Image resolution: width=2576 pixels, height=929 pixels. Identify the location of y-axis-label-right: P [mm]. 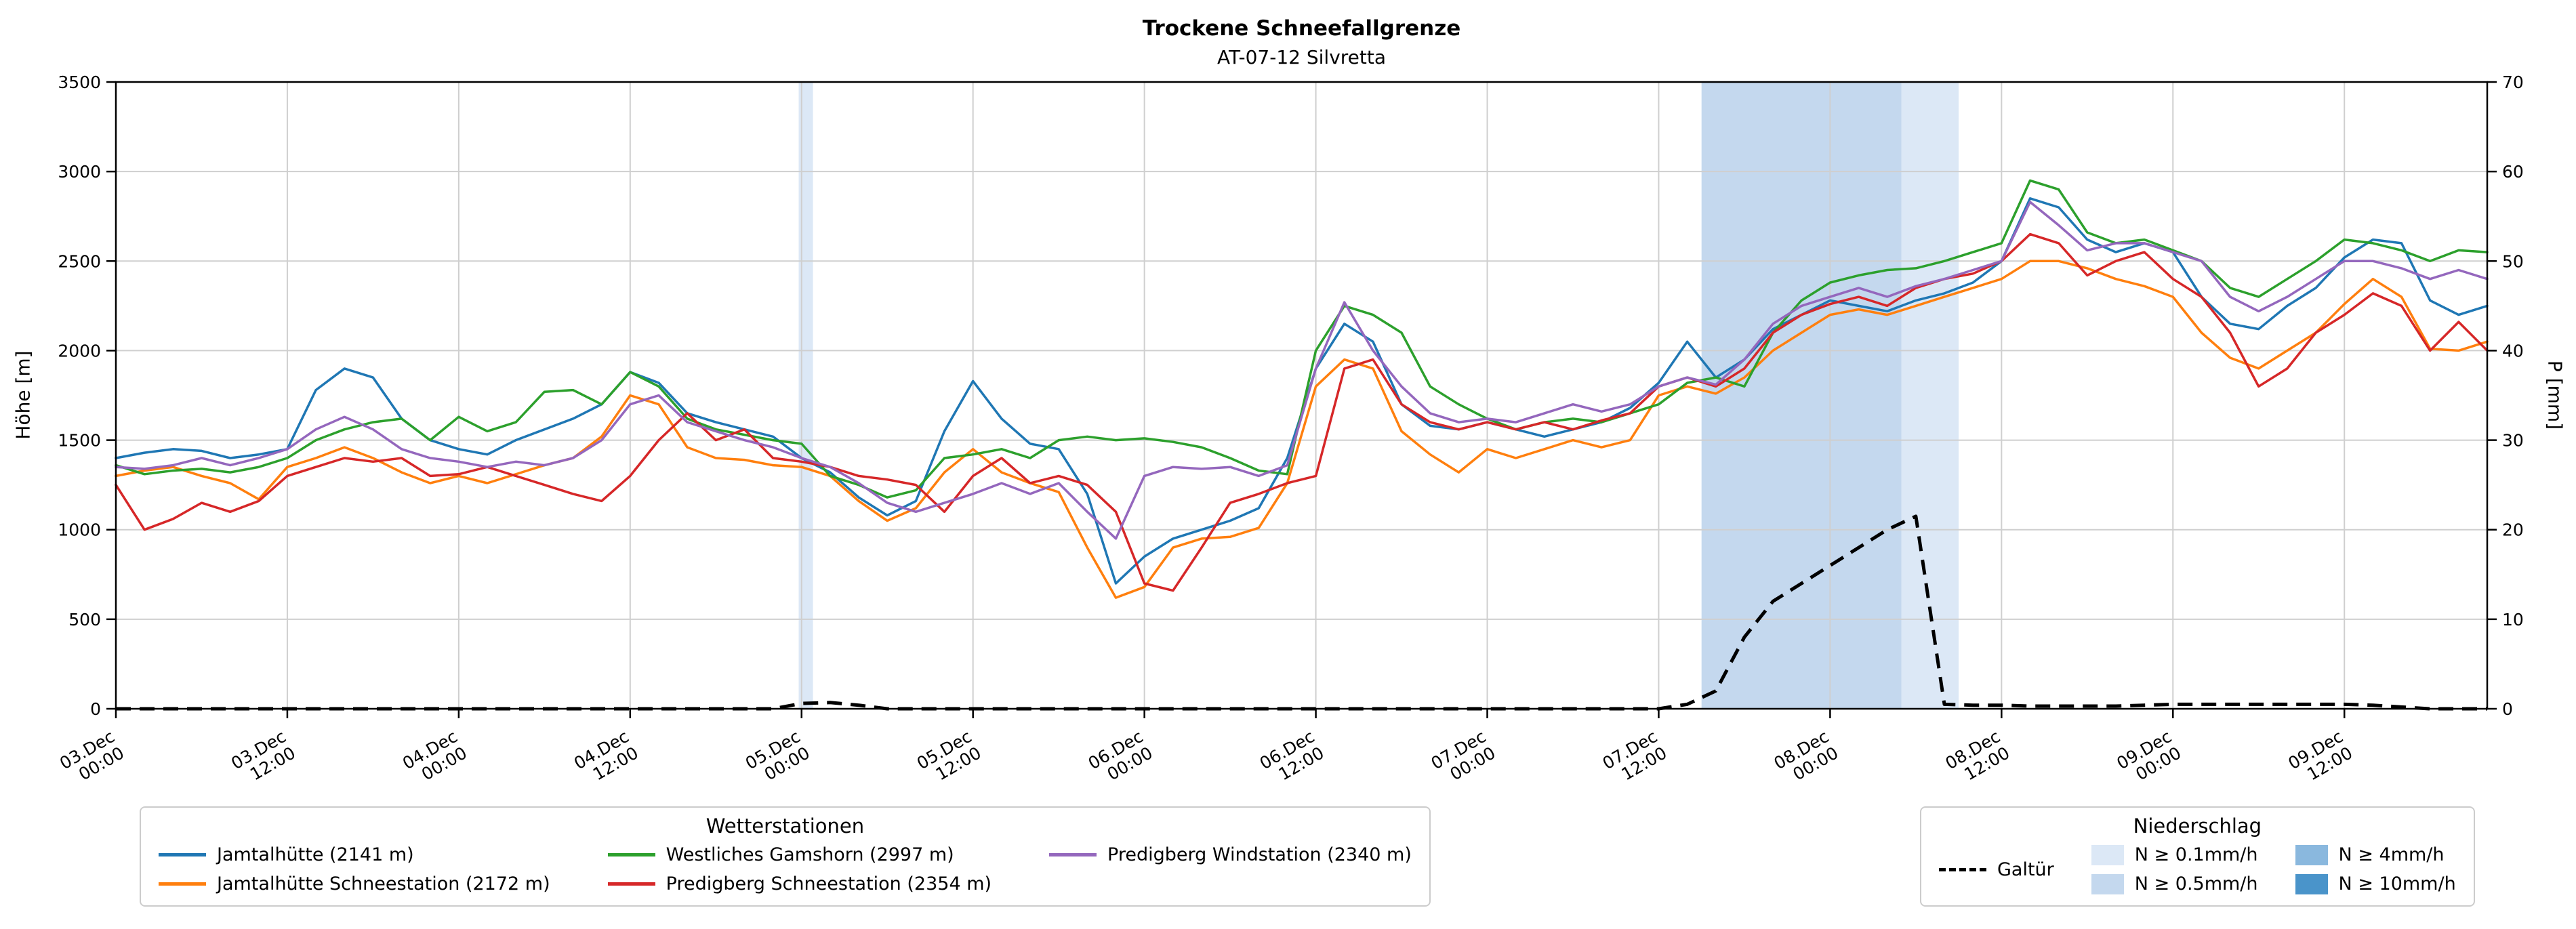
(2555, 395).